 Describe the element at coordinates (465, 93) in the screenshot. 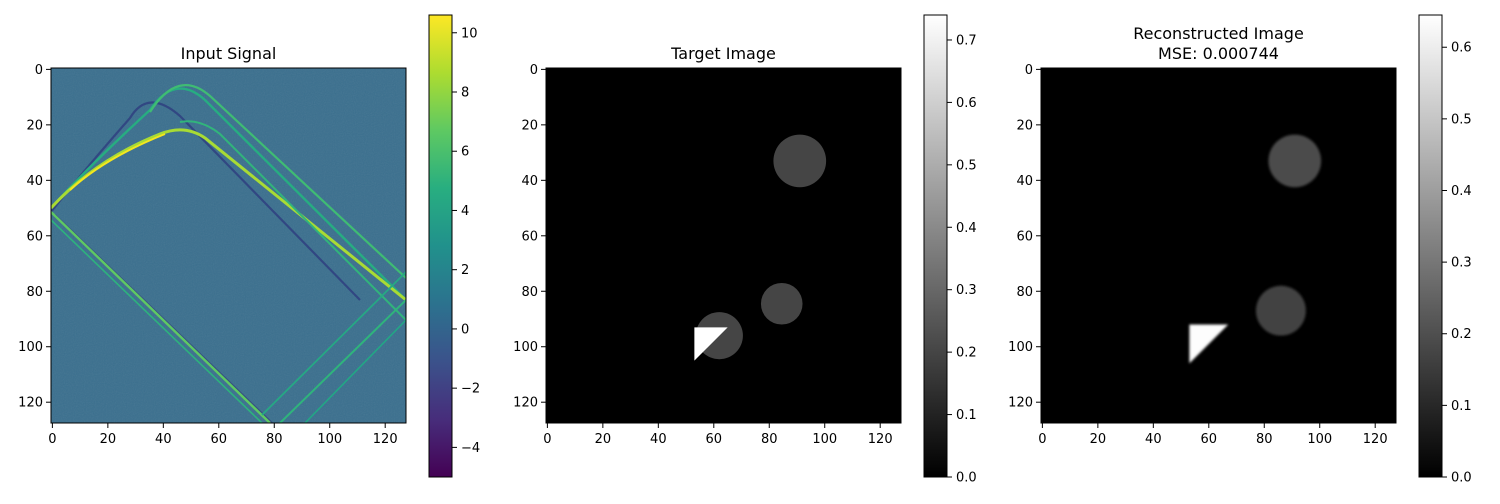

I see `colorbar-tick-label: 8` at that location.